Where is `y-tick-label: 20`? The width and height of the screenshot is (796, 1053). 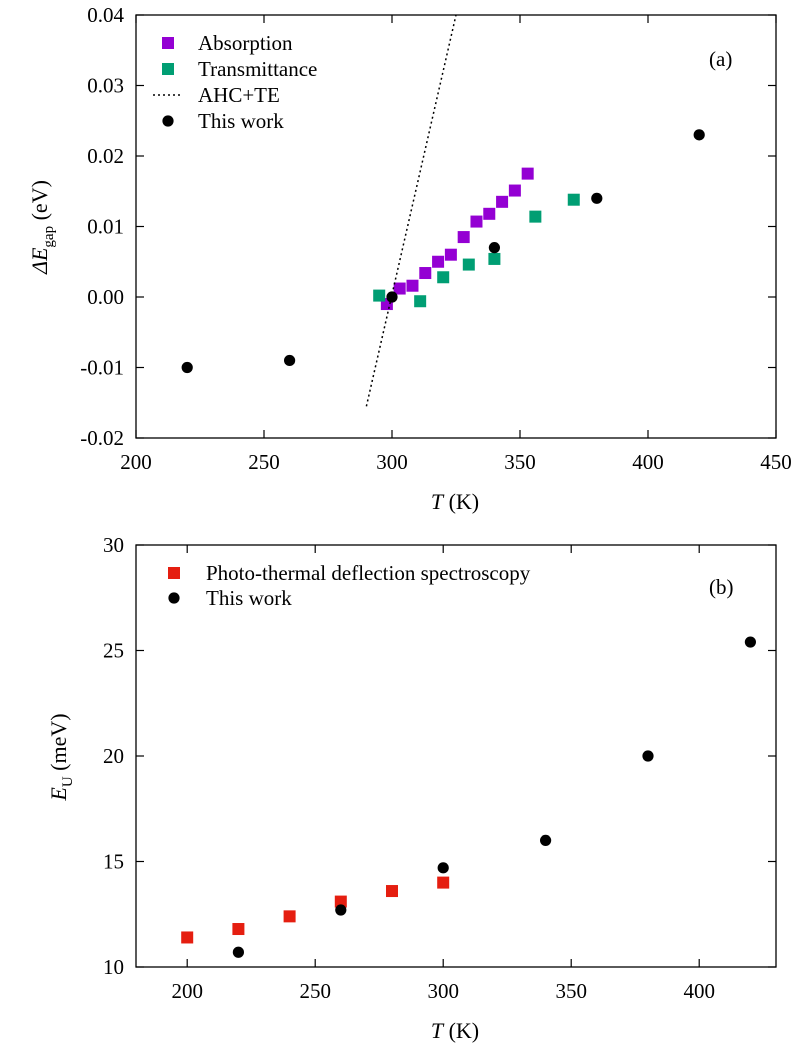
y-tick-label: 20 is located at coordinates (113, 756).